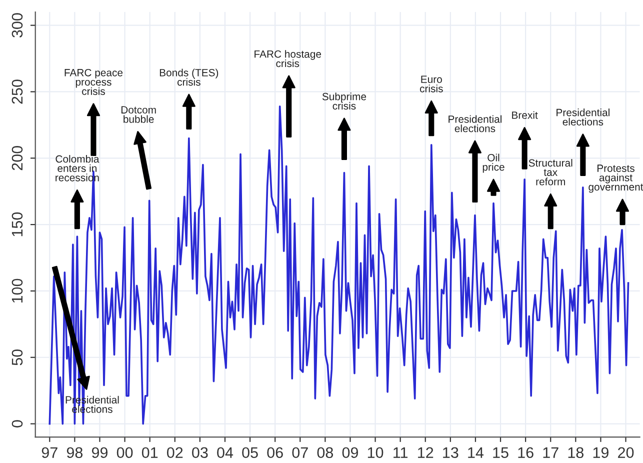 The height and width of the screenshot is (463, 643). Describe the element at coordinates (17, 290) in the screenshot. I see `y-tick-label: 100` at that location.